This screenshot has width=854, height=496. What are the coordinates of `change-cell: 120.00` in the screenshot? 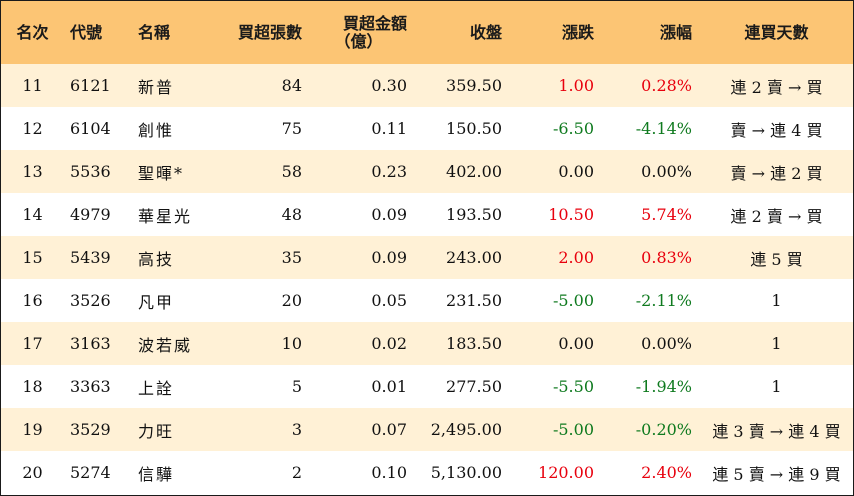 It's located at (566, 472).